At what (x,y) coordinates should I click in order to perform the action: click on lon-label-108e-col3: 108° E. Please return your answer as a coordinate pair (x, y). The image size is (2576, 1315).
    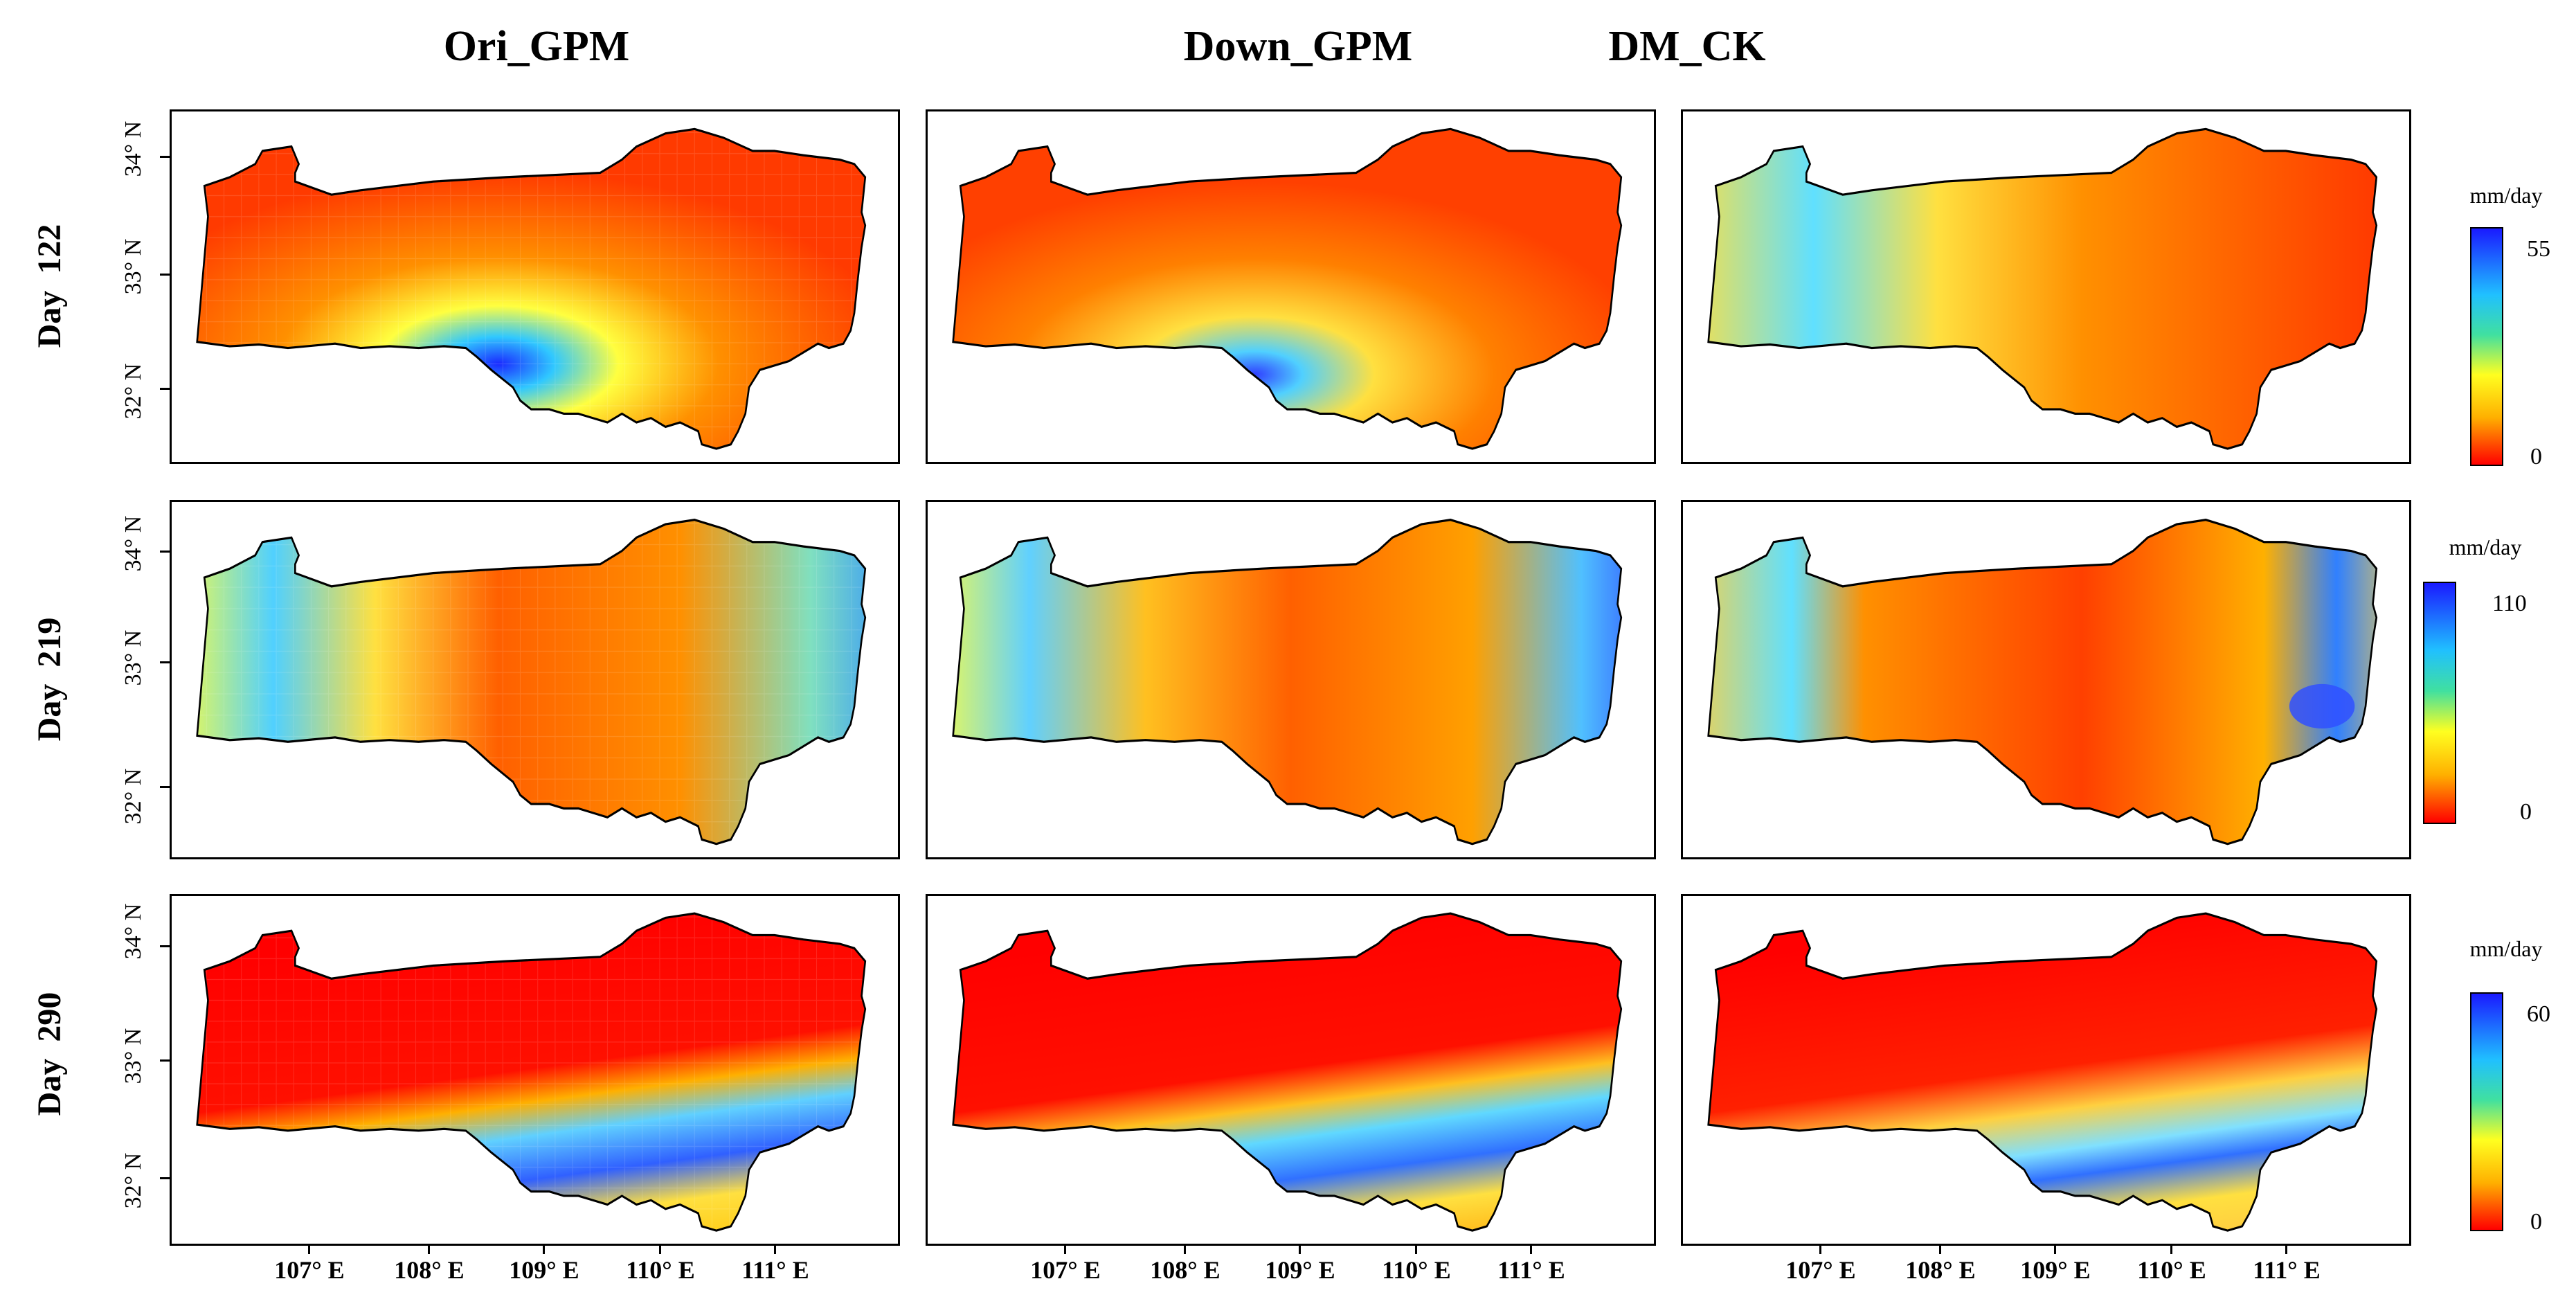
    Looking at the image, I should click on (1941, 1270).